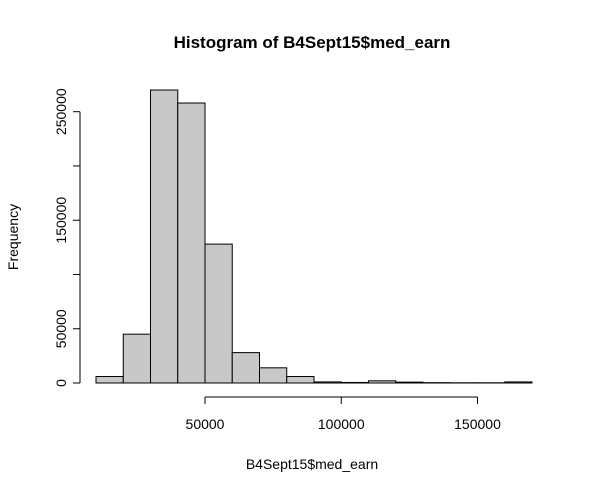 The height and width of the screenshot is (493, 590). I want to click on y-tick-label: 150000, so click(61, 220).